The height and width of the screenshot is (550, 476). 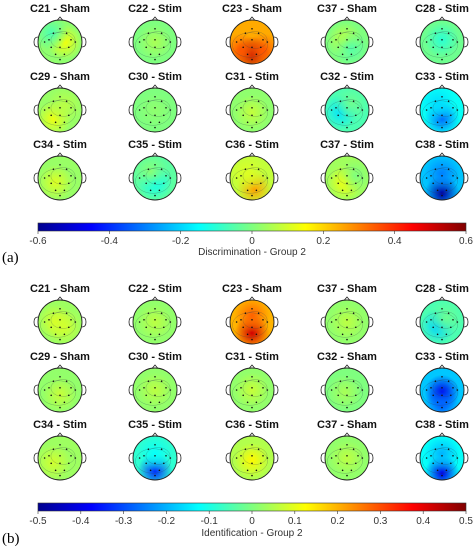 I want to click on topomap-a-2-1: C29 - Sham, so click(x=60, y=102).